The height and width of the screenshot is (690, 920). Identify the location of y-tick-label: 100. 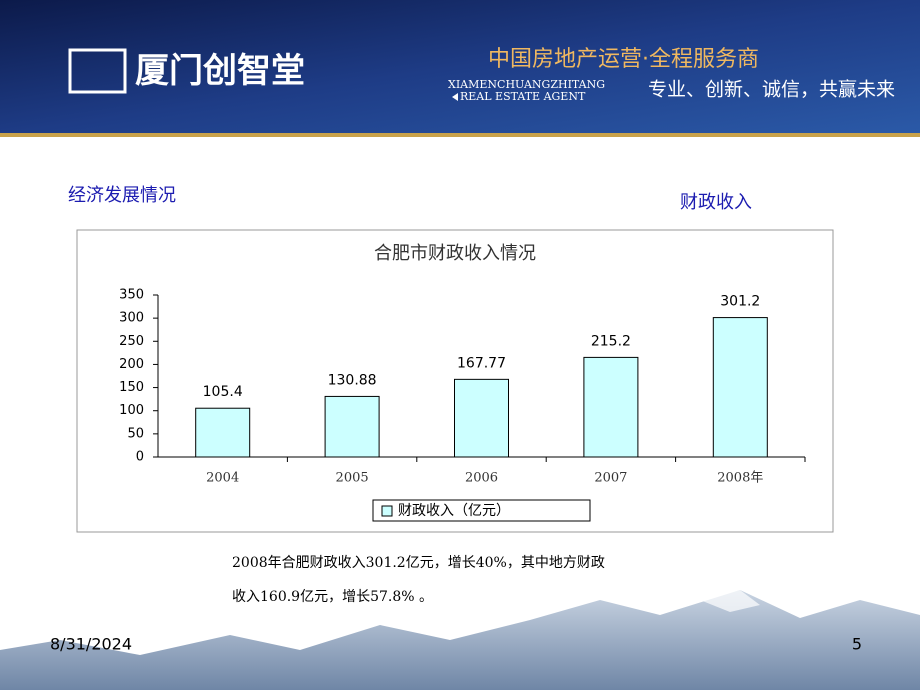
(131, 410).